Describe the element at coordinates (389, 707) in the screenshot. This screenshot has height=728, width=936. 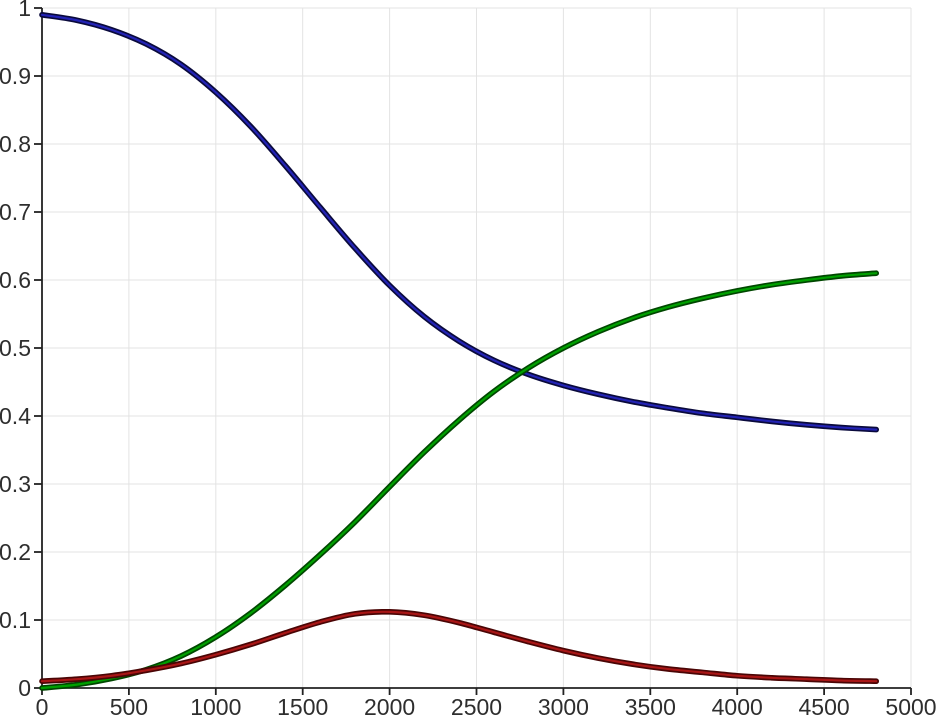
I see `x-tick-label: 2000` at that location.